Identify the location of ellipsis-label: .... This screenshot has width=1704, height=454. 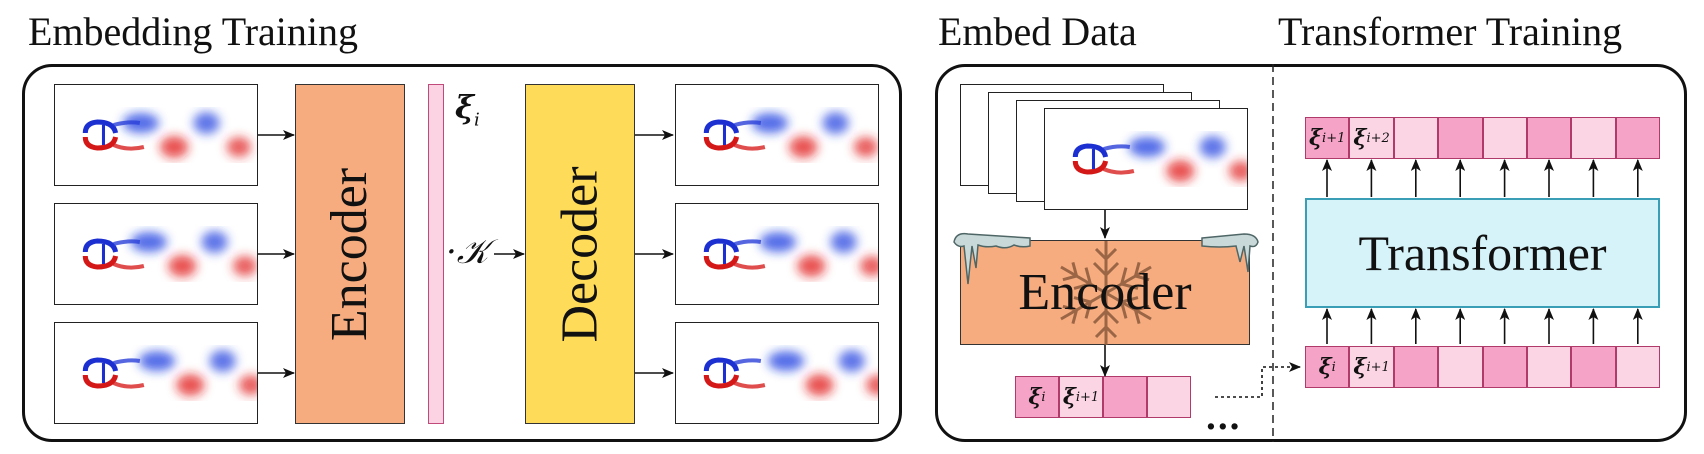
(1223, 418).